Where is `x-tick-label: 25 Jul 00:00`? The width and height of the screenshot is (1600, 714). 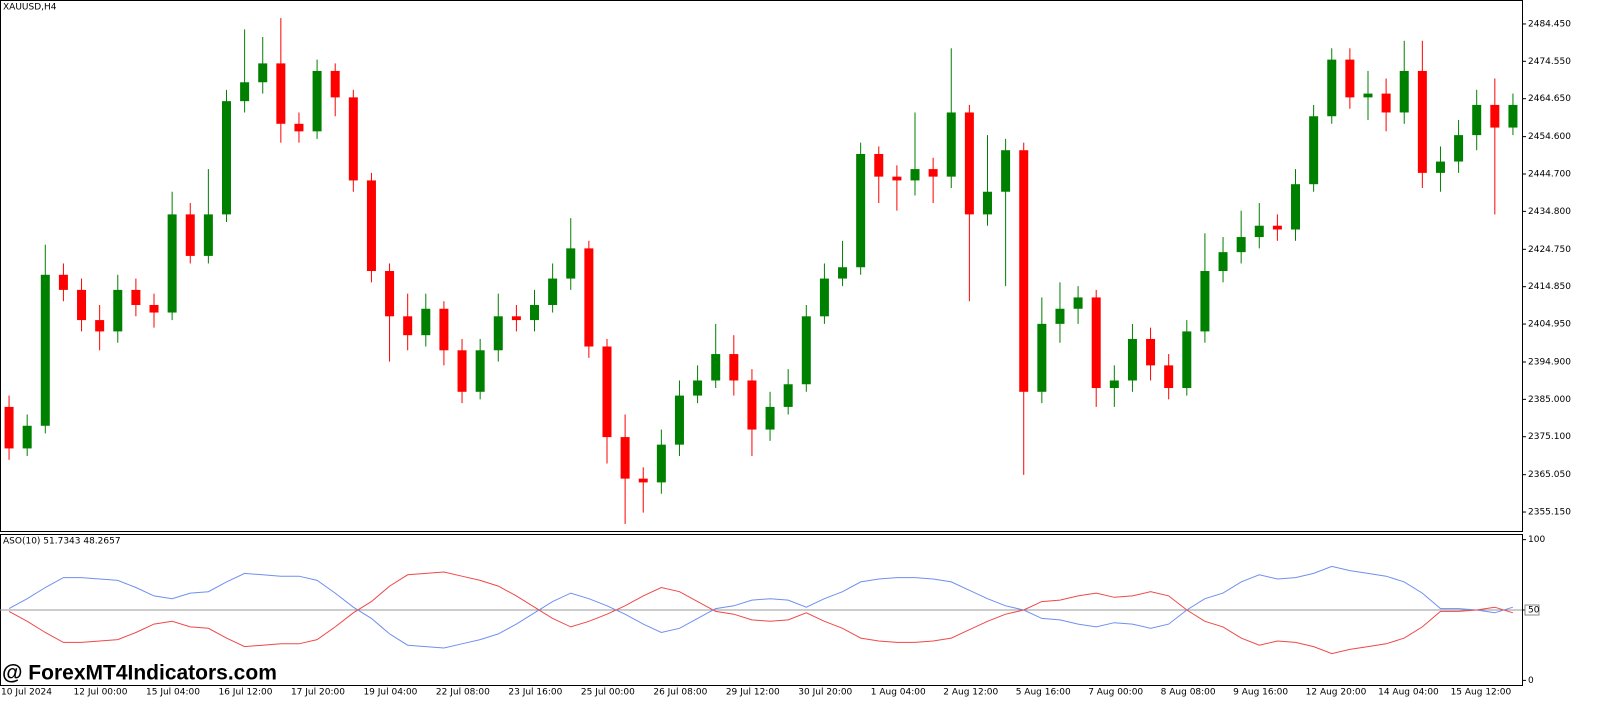
x-tick-label: 25 Jul 00:00 is located at coordinates (608, 693).